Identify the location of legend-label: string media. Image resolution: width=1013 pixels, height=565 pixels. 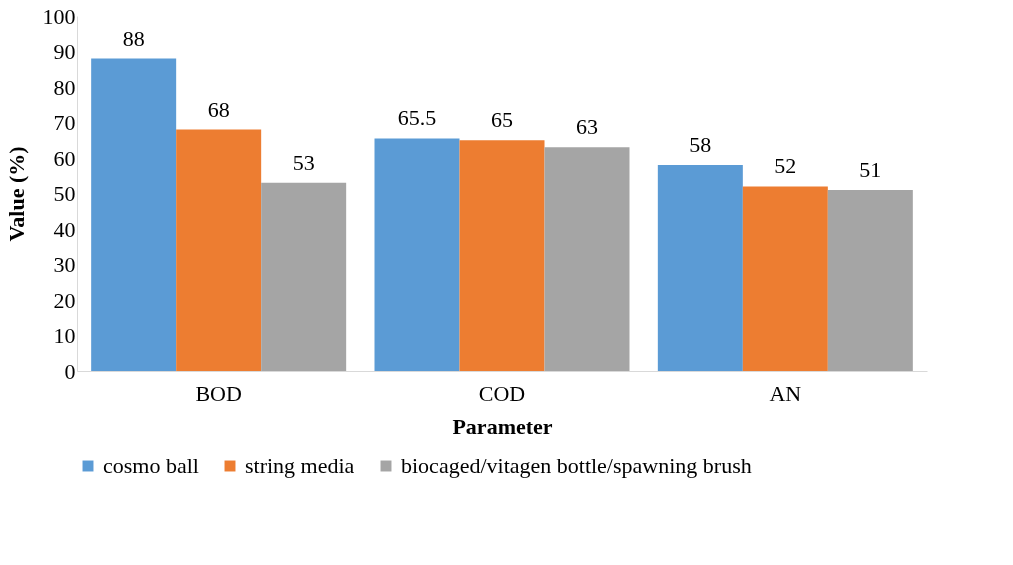
(300, 465).